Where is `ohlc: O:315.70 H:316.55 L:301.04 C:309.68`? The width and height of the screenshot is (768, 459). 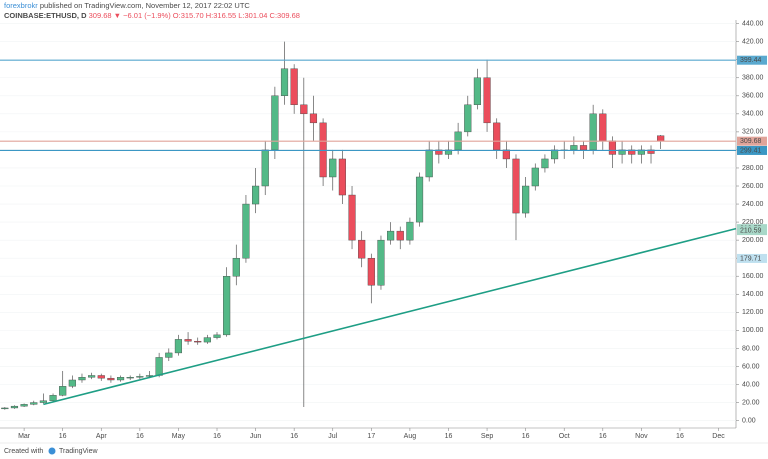 ohlc: O:315.70 H:316.55 L:301.04 C:309.68 is located at coordinates (236, 15).